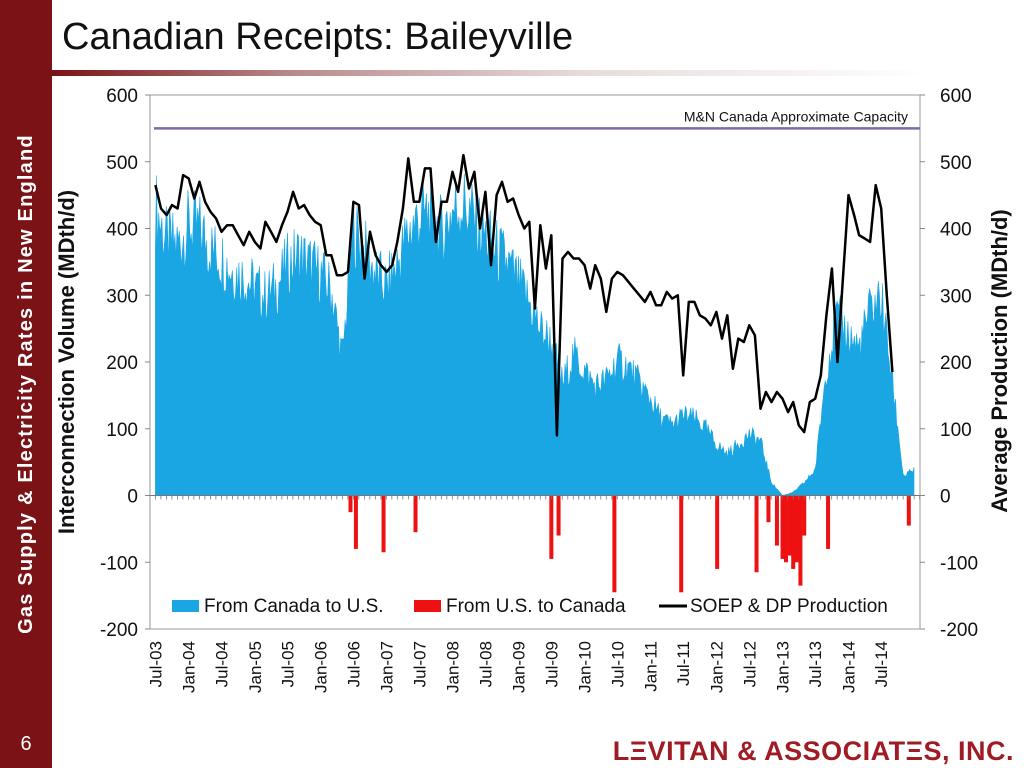 The height and width of the screenshot is (768, 1024). Describe the element at coordinates (189, 667) in the screenshot. I see `x-tick-label: Jan-04` at that location.